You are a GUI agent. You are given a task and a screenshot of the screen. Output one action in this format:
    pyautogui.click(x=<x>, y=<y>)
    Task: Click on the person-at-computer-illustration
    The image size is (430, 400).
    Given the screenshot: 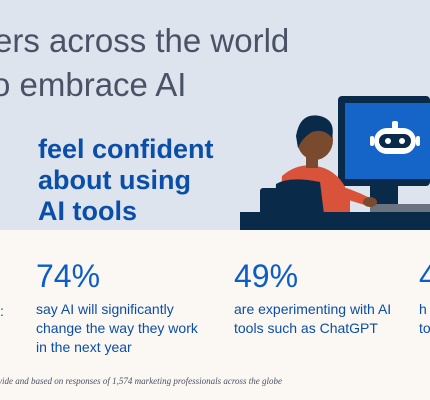 What is the action you would take?
    pyautogui.click(x=335, y=163)
    